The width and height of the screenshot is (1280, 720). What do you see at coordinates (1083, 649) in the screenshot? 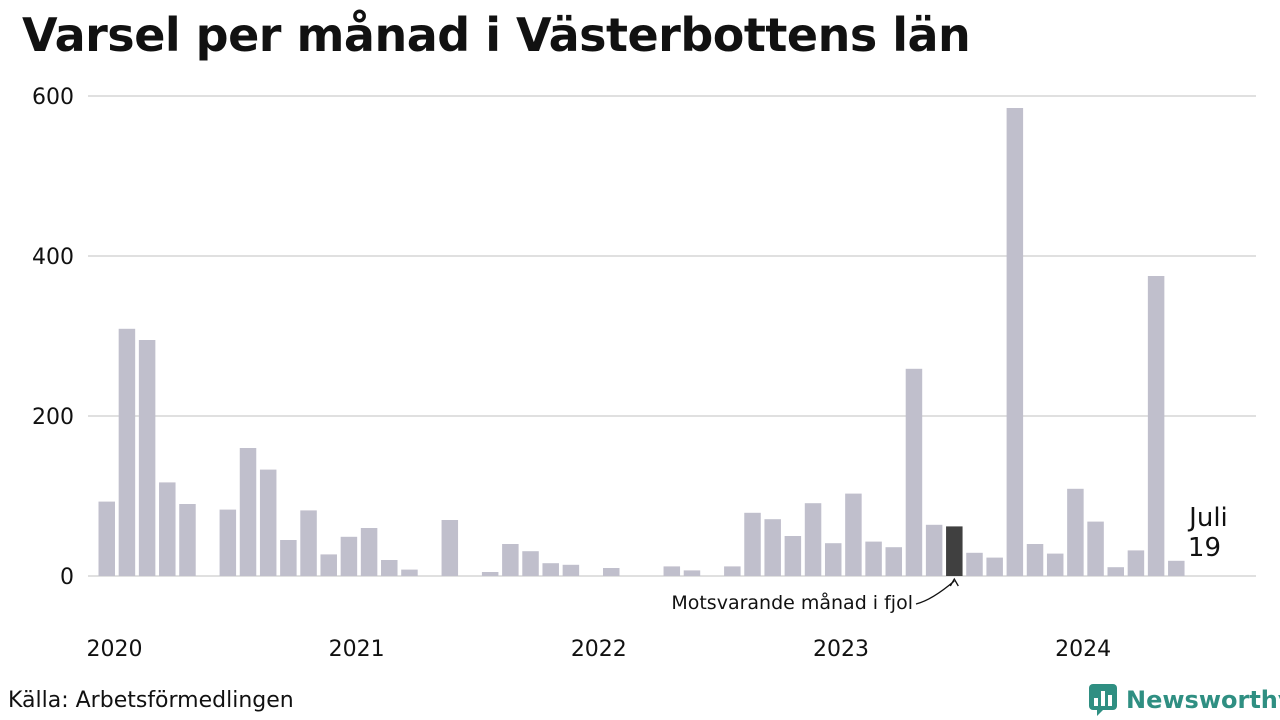
I see `x-tick-label: 2024` at bounding box center [1083, 649].